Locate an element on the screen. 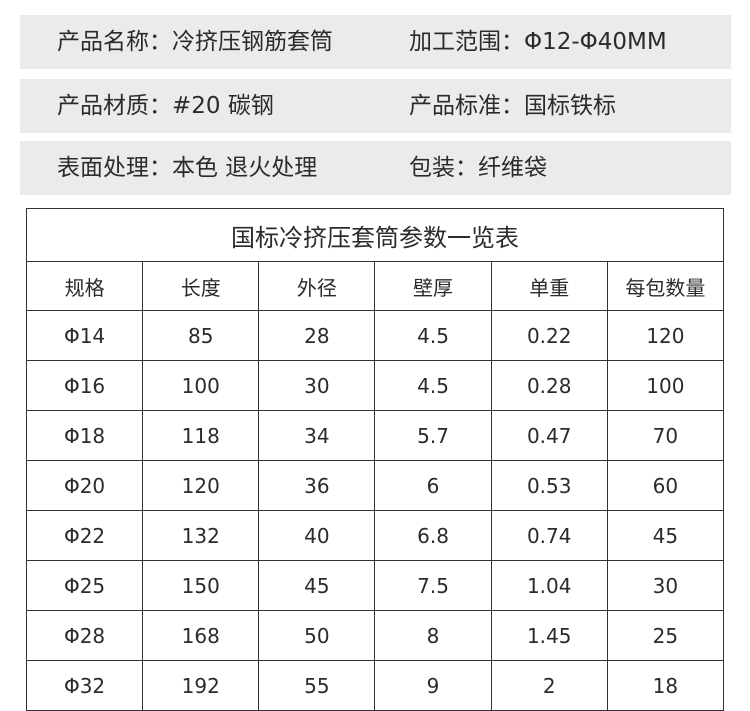 The height and width of the screenshot is (711, 750). cell-outer-diameter: 50 is located at coordinates (317, 635).